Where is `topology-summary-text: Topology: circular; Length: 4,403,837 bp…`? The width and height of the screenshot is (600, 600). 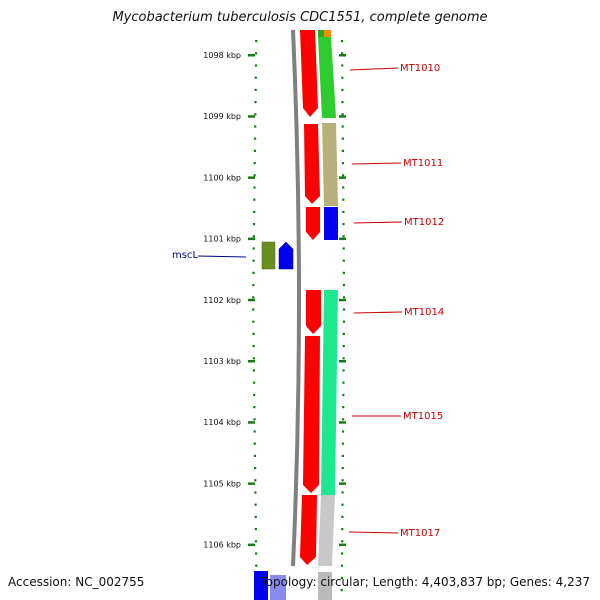 topology-summary-text: Topology: circular; Length: 4,403,837 bp… is located at coordinates (425, 582).